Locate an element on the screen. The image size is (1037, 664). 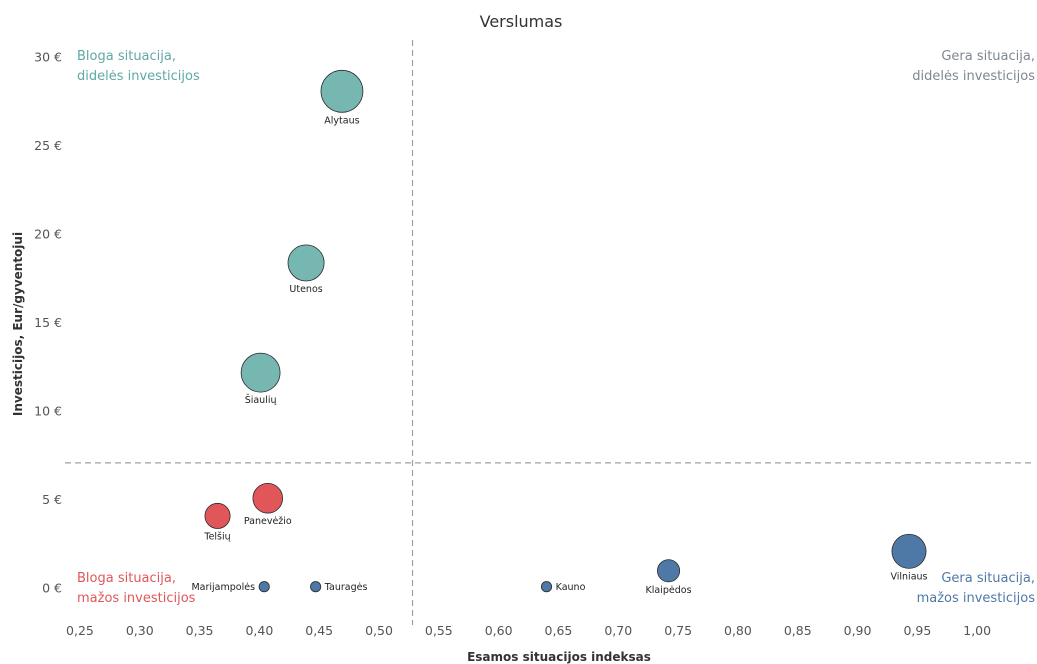
y-tick-label: 10 € is located at coordinates (48, 411).